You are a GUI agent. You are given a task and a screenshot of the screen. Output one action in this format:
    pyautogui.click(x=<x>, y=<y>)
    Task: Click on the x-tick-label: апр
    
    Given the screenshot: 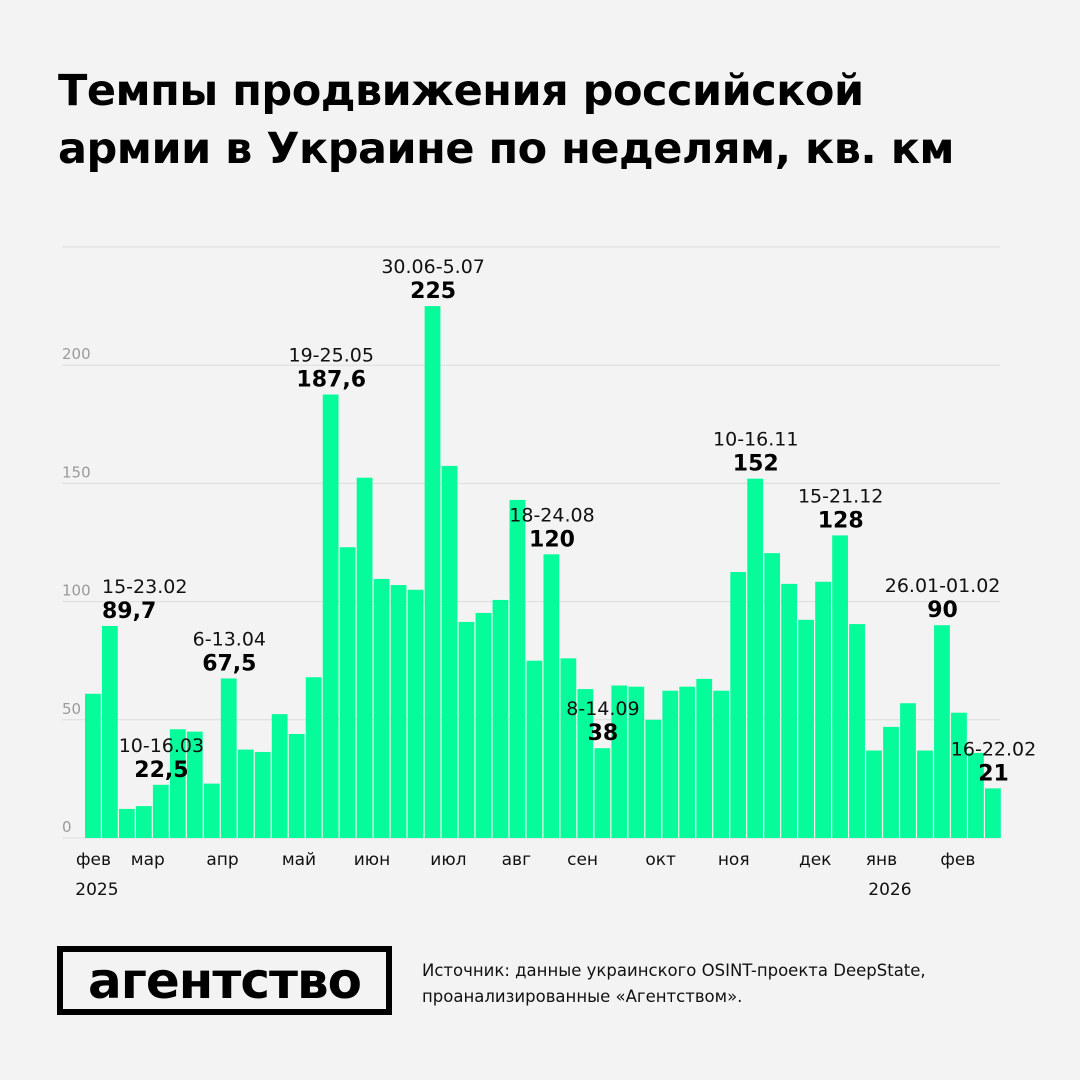 What is the action you would take?
    pyautogui.click(x=222, y=860)
    